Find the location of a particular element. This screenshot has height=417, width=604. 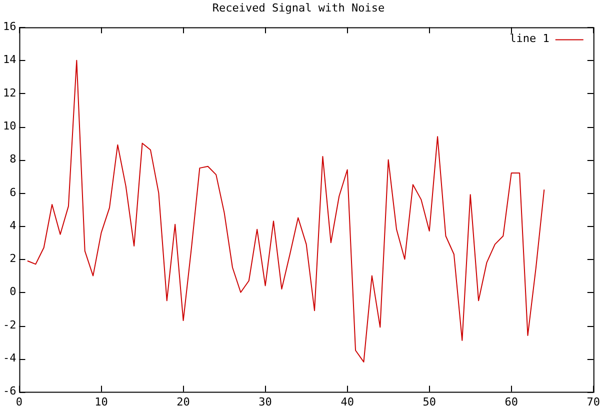

legend-label: line 1 is located at coordinates (530, 39).